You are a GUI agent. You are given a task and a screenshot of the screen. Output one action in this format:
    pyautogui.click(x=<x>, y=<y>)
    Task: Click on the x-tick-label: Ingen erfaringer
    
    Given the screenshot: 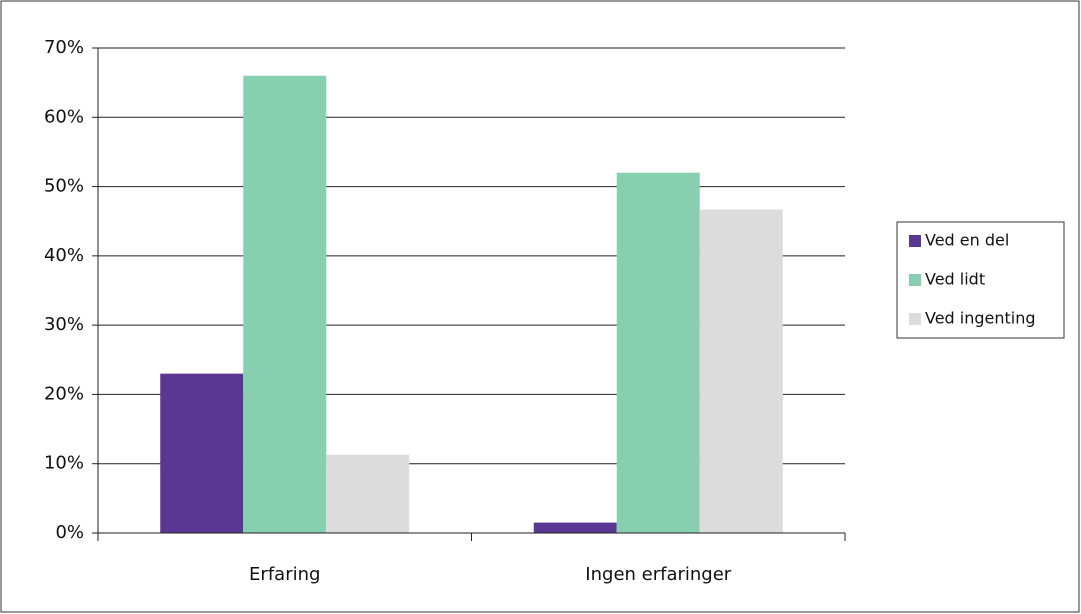 What is the action you would take?
    pyautogui.click(x=658, y=574)
    